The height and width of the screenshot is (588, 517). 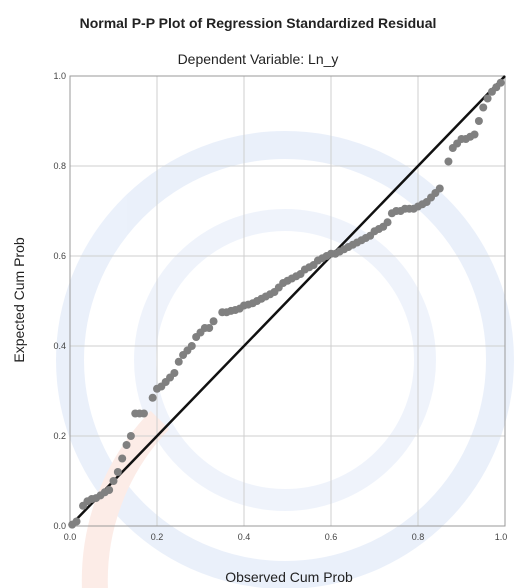 I want to click on x-tick-labels: 0.0 0.2 0.4 0.6 0.8 1.0, so click(x=286, y=537).